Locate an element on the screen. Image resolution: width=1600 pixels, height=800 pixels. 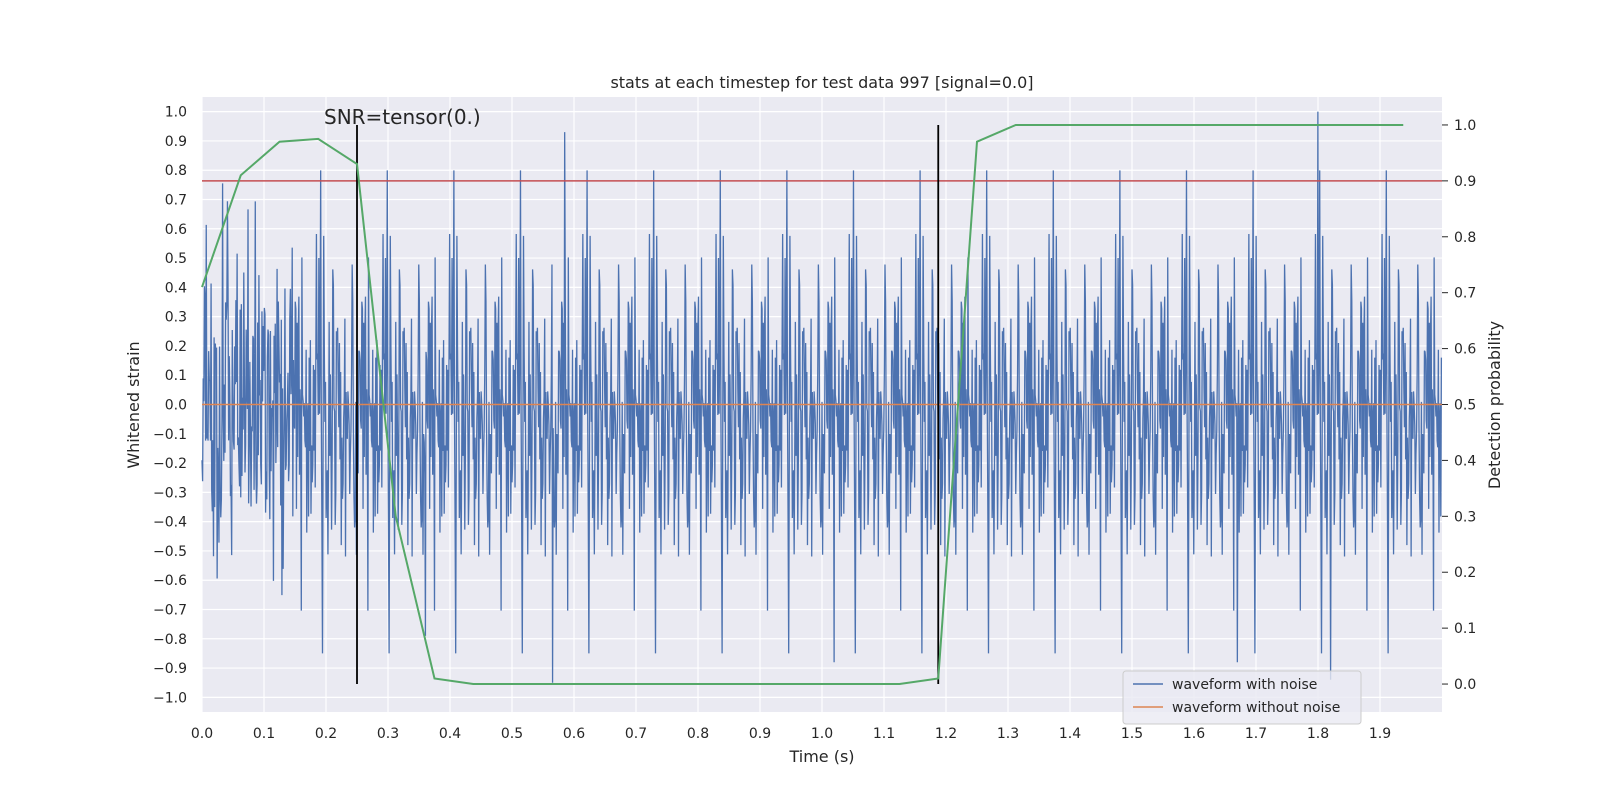
x-tick-label: 0.5 is located at coordinates (512, 734).